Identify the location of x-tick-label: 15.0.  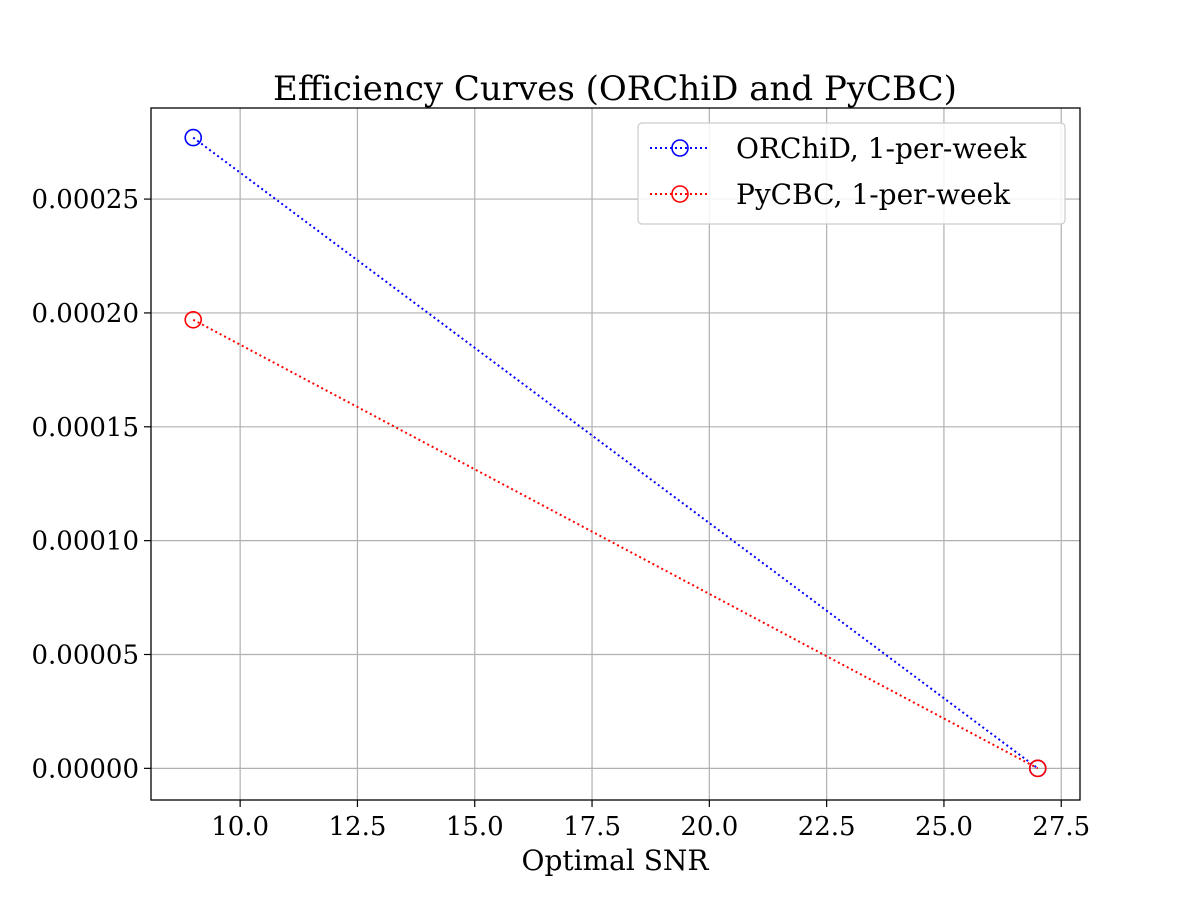
(475, 827).